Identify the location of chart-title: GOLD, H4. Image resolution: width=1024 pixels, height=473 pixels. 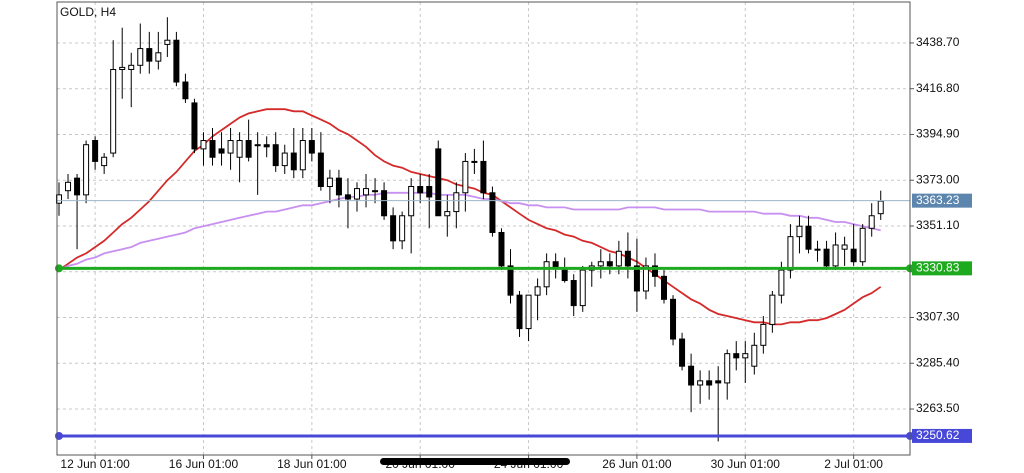
(88, 12).